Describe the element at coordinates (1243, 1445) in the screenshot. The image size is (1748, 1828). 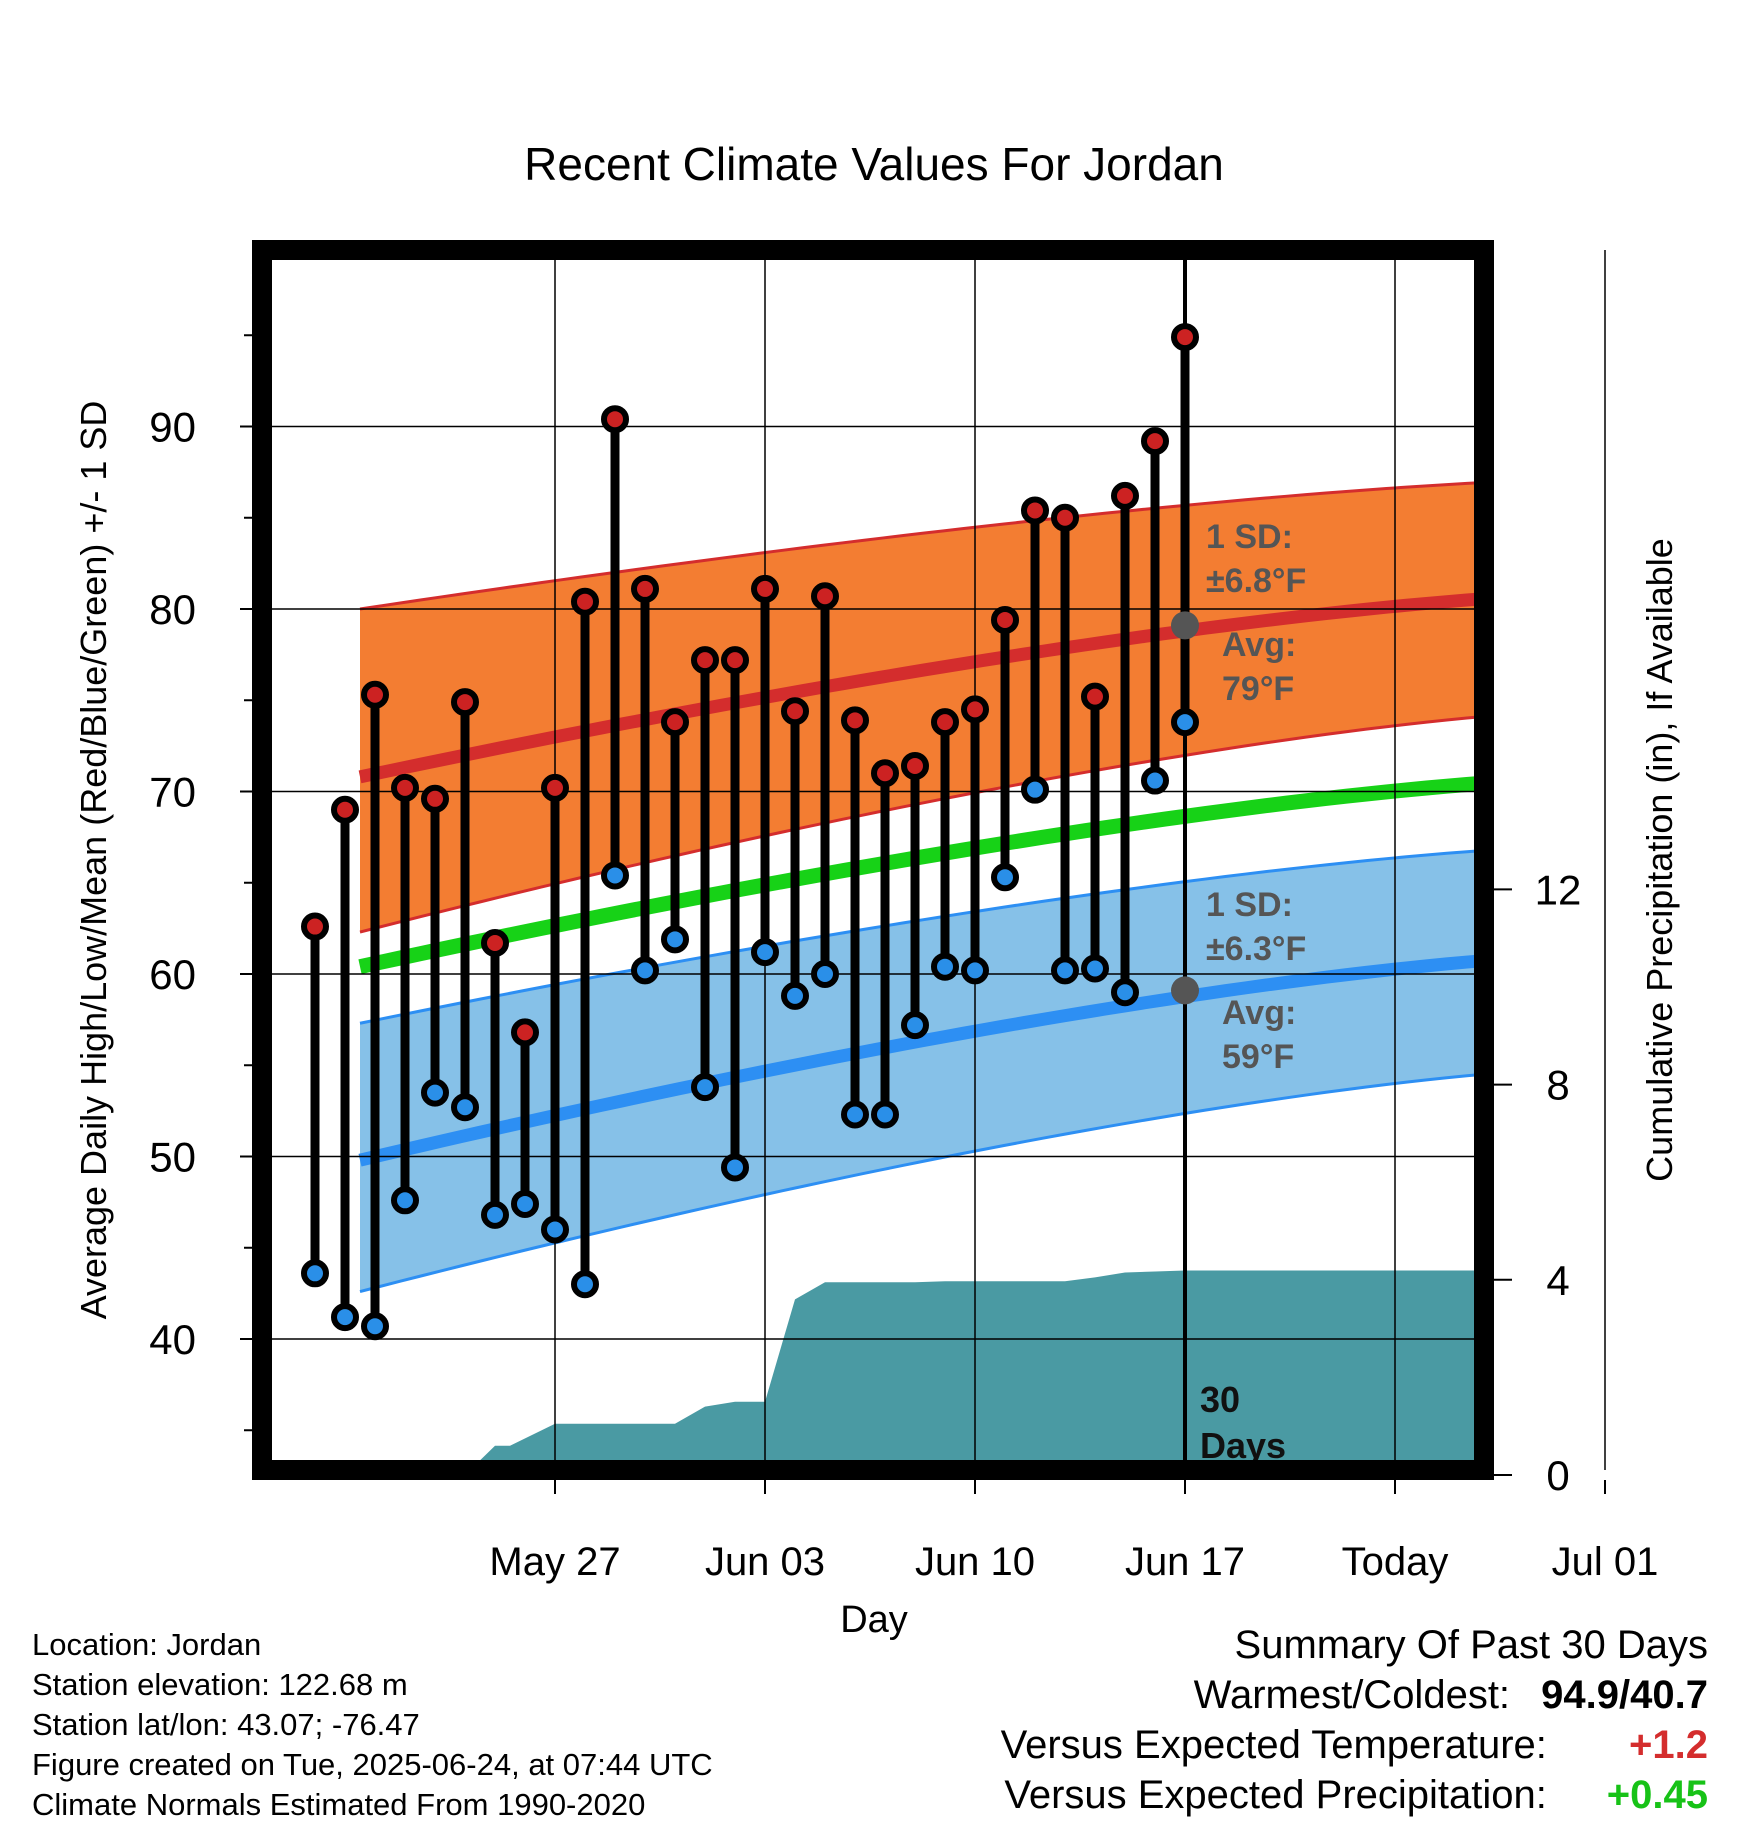
I see `today-days-unit: Days` at that location.